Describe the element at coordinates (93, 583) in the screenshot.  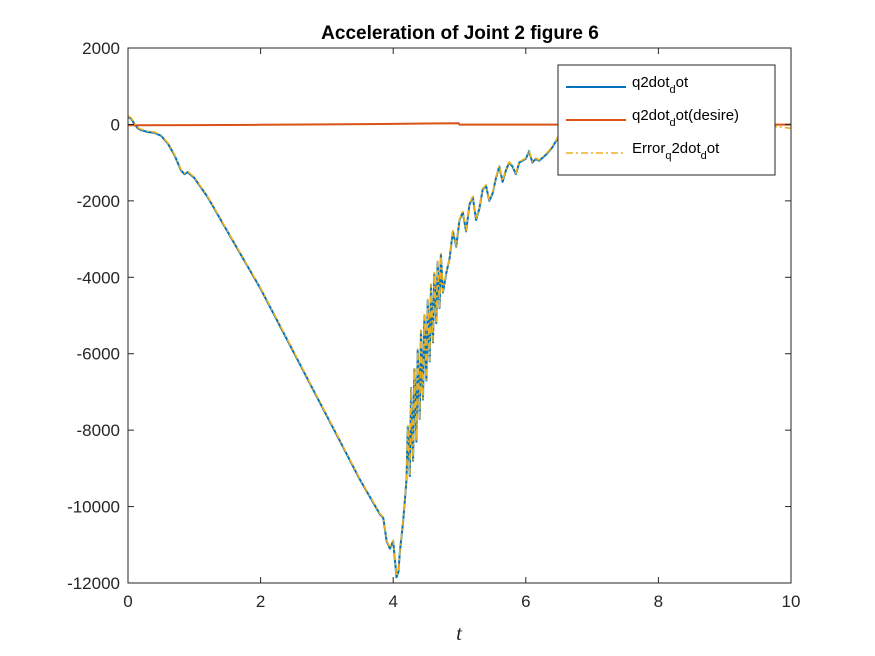
I see `y-tick-label: -12000` at that location.